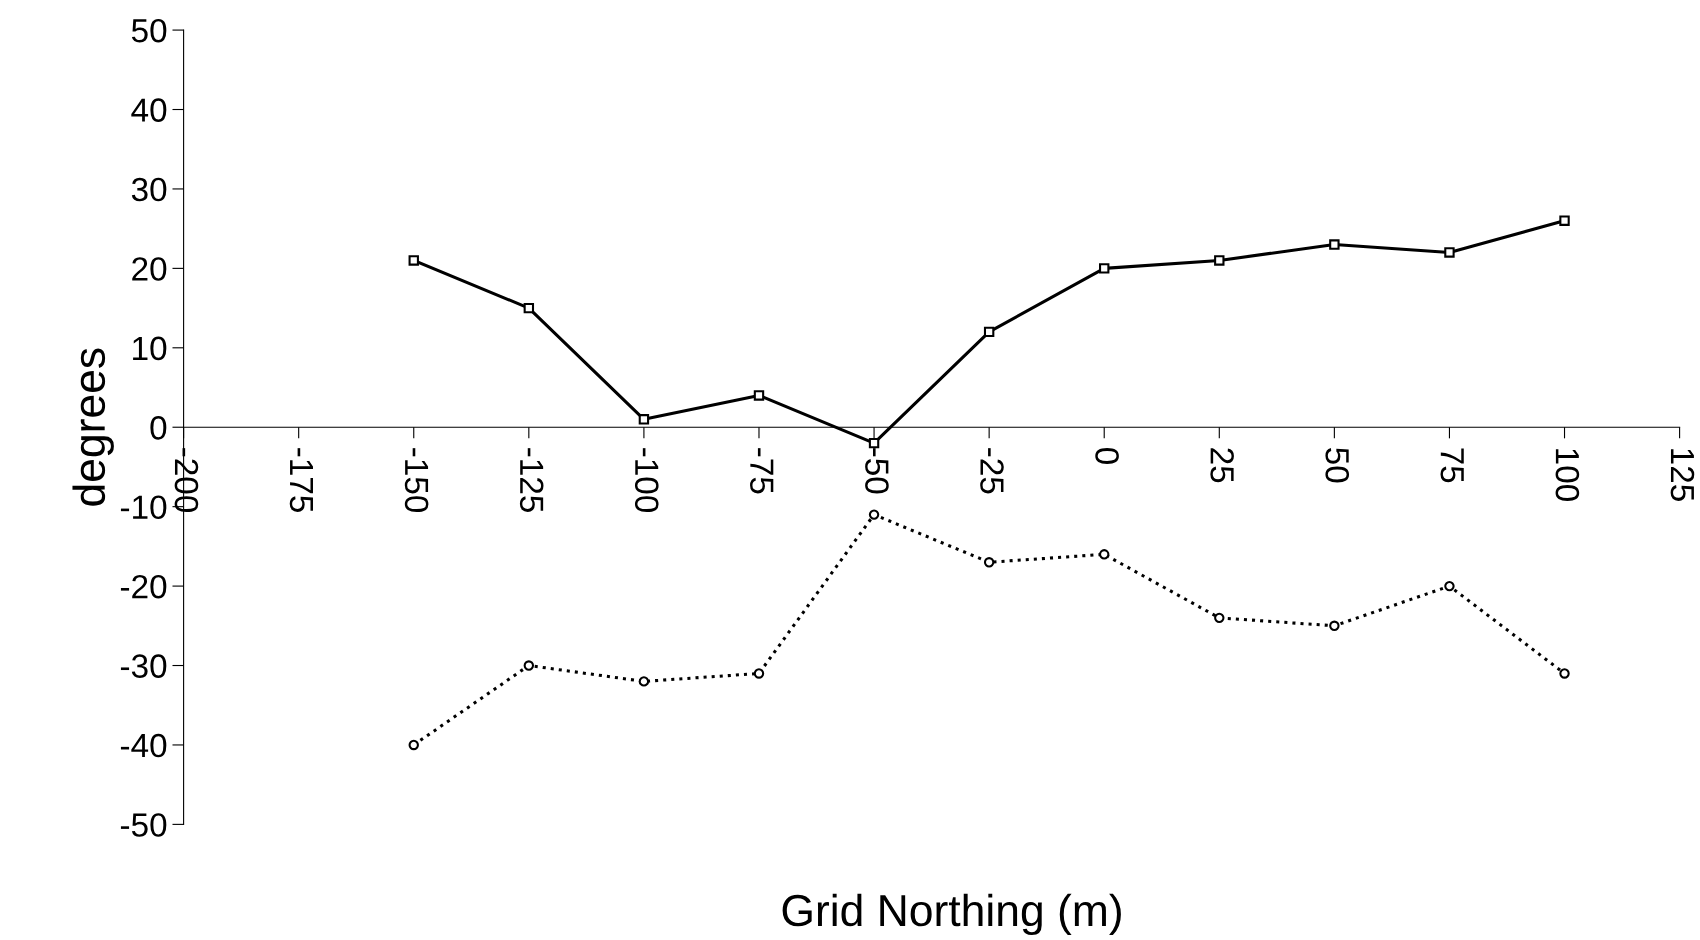  What do you see at coordinates (992, 471) in the screenshot?
I see `x-tick-label: -25` at bounding box center [992, 471].